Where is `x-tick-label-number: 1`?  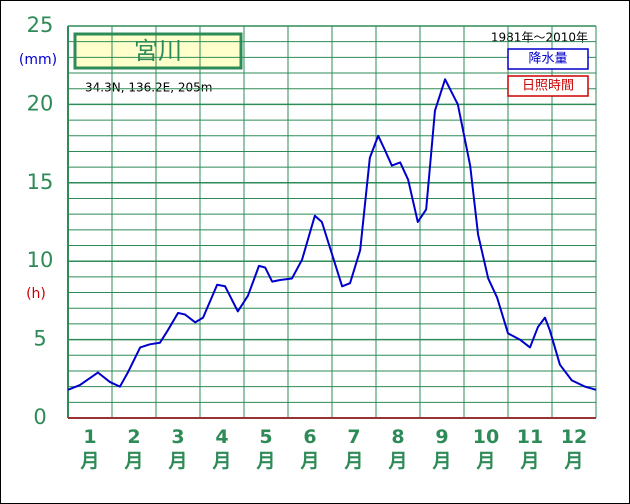 x-tick-label-number: 1 is located at coordinates (89, 437).